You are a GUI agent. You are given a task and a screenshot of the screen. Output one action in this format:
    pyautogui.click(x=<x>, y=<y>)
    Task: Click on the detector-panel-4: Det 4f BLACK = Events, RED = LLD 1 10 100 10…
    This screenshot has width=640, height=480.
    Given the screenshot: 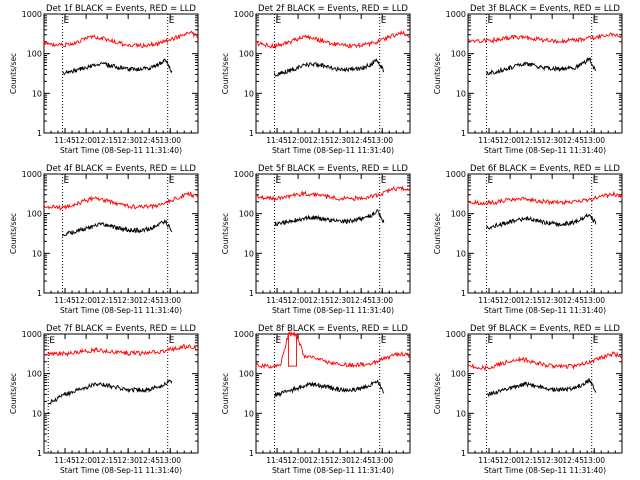 What is the action you would take?
    pyautogui.click(x=104, y=239)
    